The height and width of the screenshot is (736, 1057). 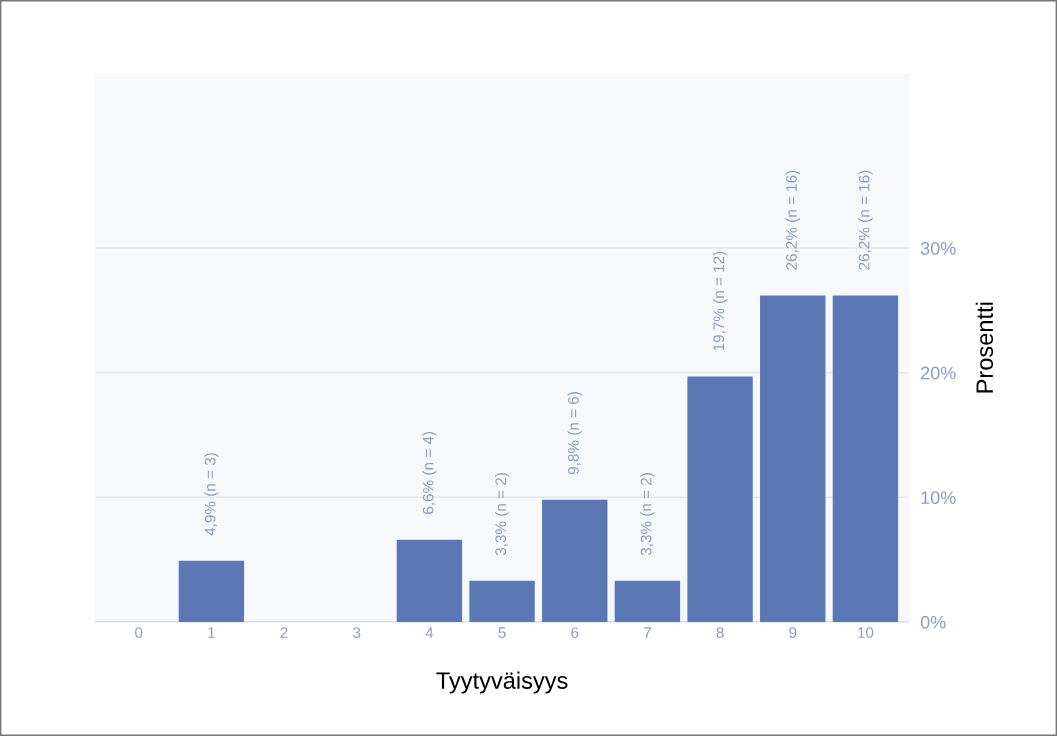 I want to click on y-tick-label: 20%, so click(x=938, y=373).